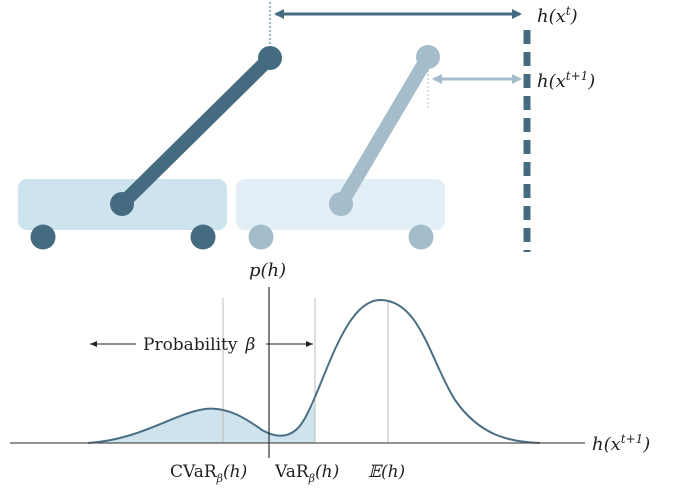 Image resolution: width=675 pixels, height=491 pixels. Describe the element at coordinates (261, 237) in the screenshot. I see `cart-wheel-left-light` at that location.